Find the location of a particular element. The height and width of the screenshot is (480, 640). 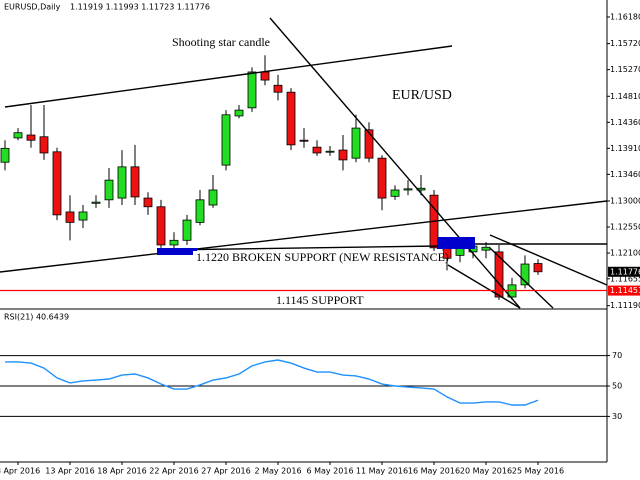

y-tick-label: 1.15720 is located at coordinates (625, 43).